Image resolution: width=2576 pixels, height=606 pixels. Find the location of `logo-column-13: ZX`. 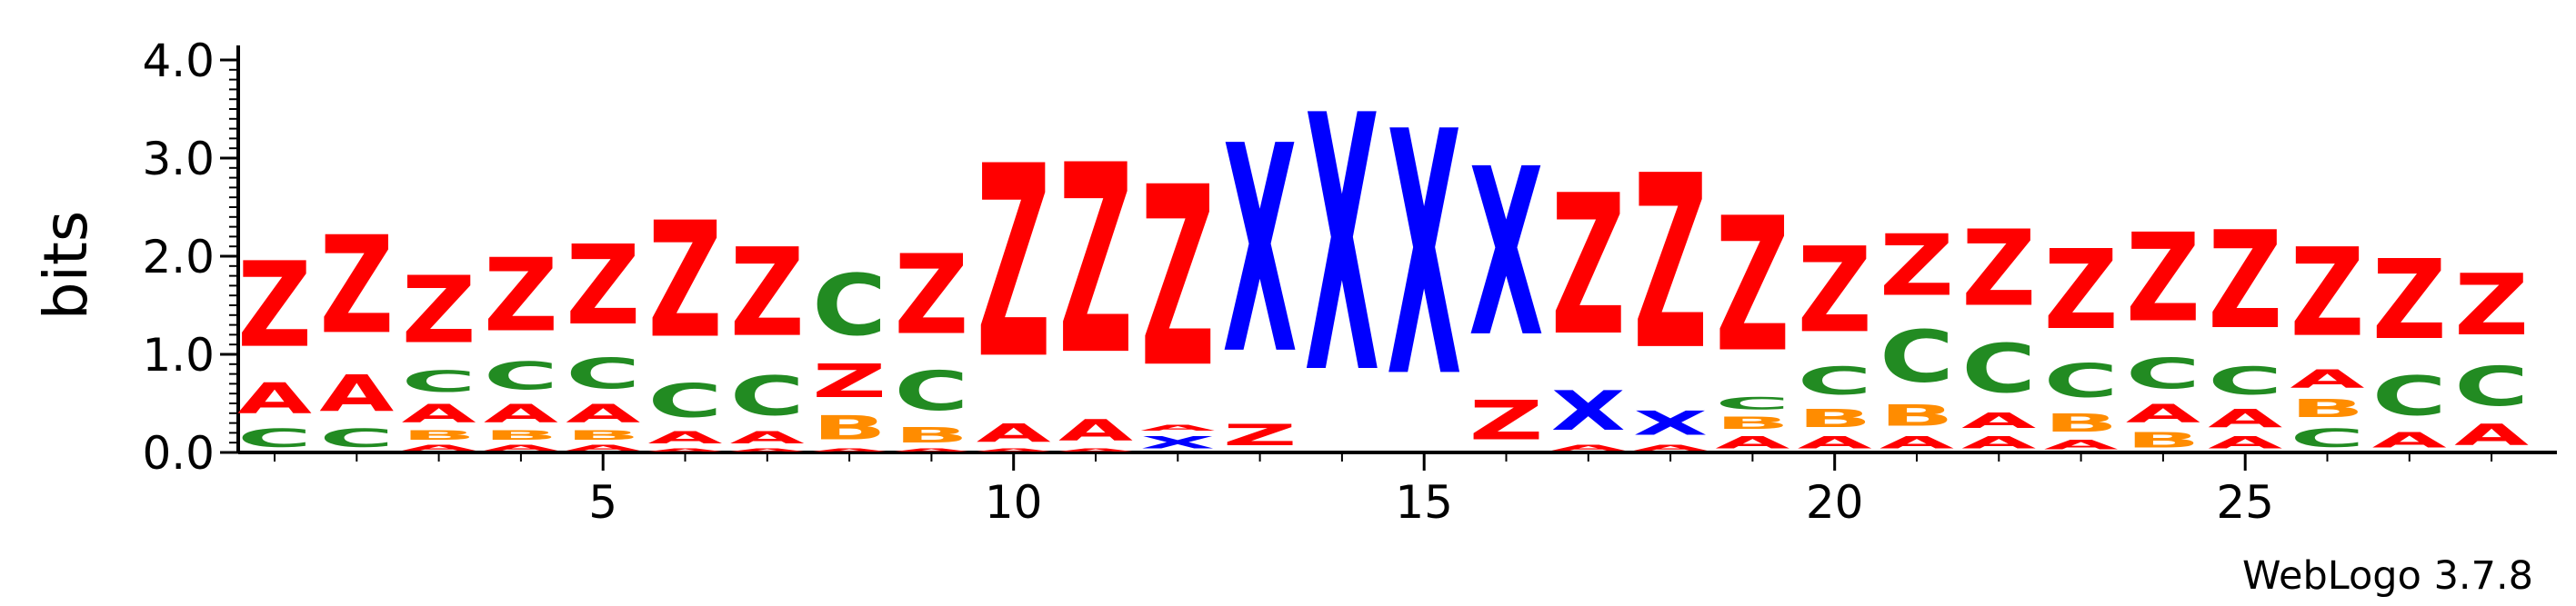

logo-column-13: ZX is located at coordinates (1260, 269).